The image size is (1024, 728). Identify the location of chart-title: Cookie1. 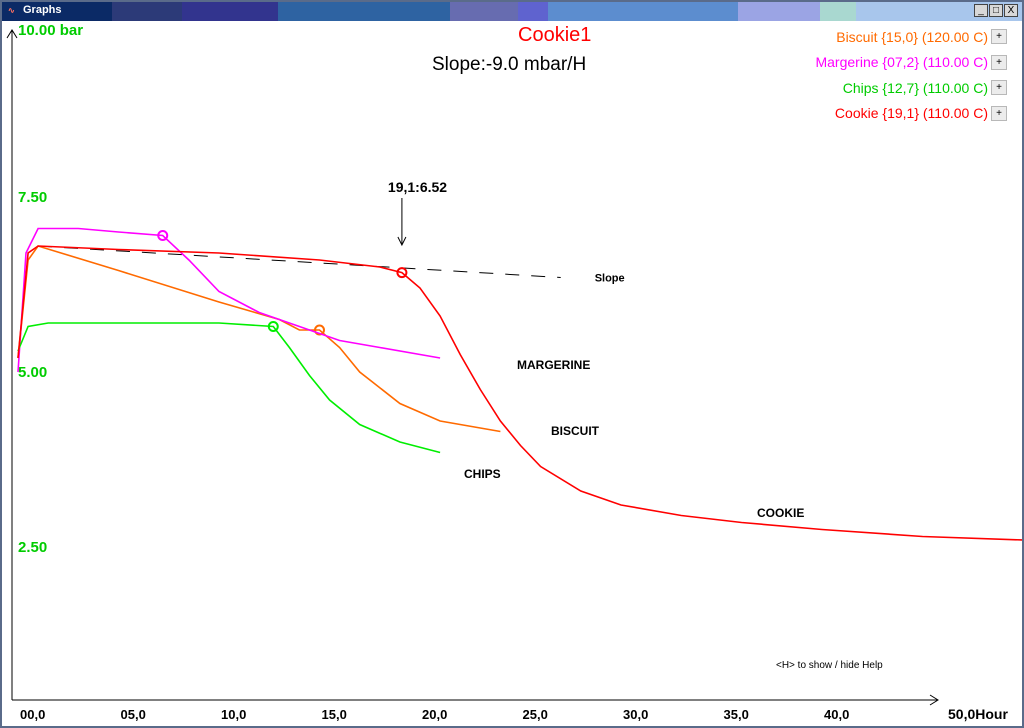
(555, 35).